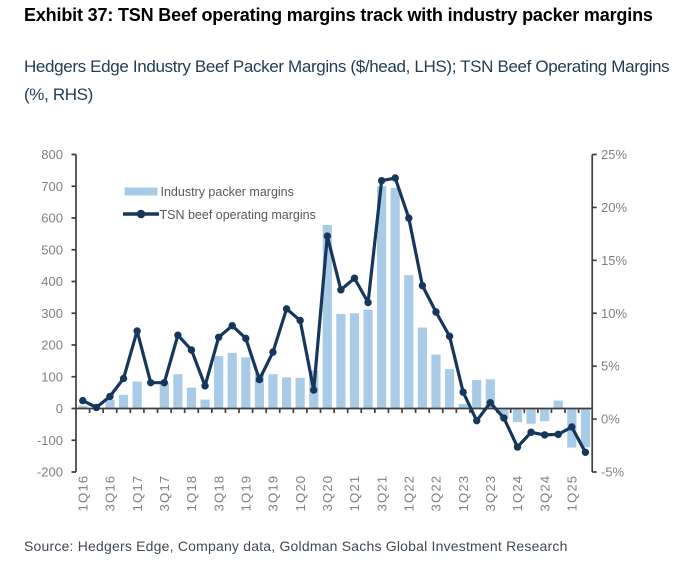  Describe the element at coordinates (52, 154) in the screenshot. I see `svg-text: 800` at that location.